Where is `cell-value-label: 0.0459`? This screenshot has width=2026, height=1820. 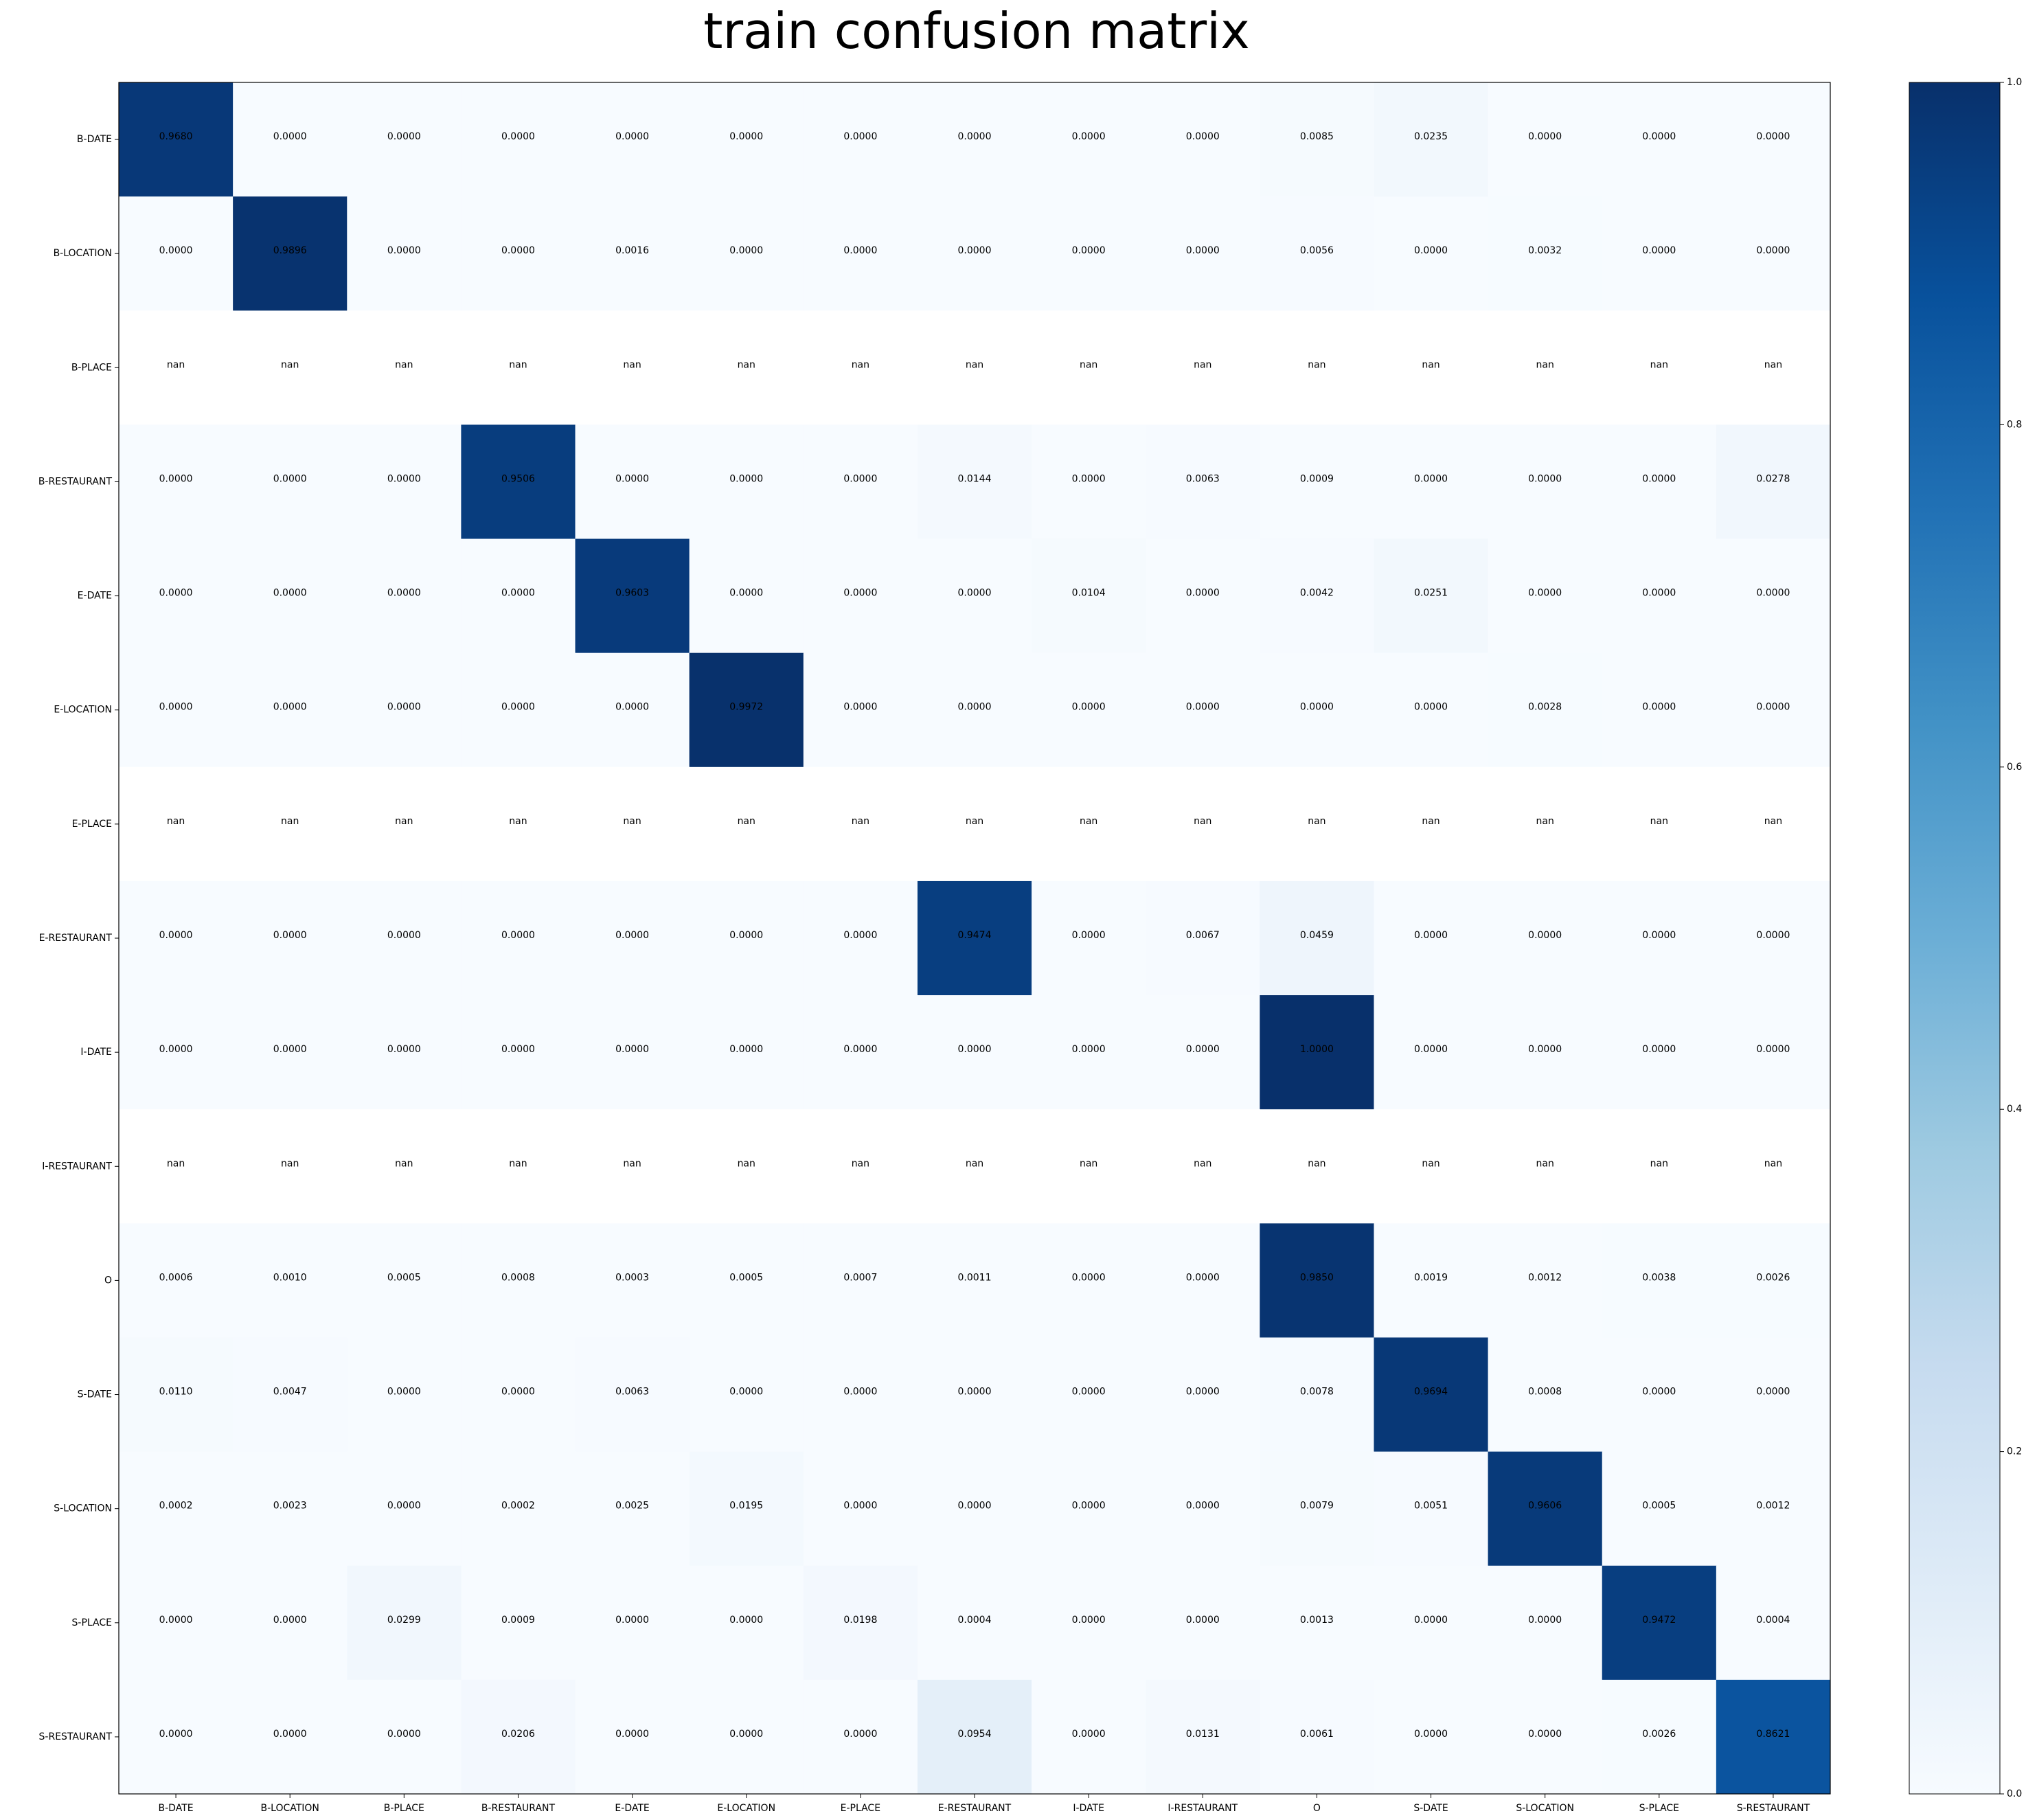 cell-value-label: 0.0459 is located at coordinates (1317, 935).